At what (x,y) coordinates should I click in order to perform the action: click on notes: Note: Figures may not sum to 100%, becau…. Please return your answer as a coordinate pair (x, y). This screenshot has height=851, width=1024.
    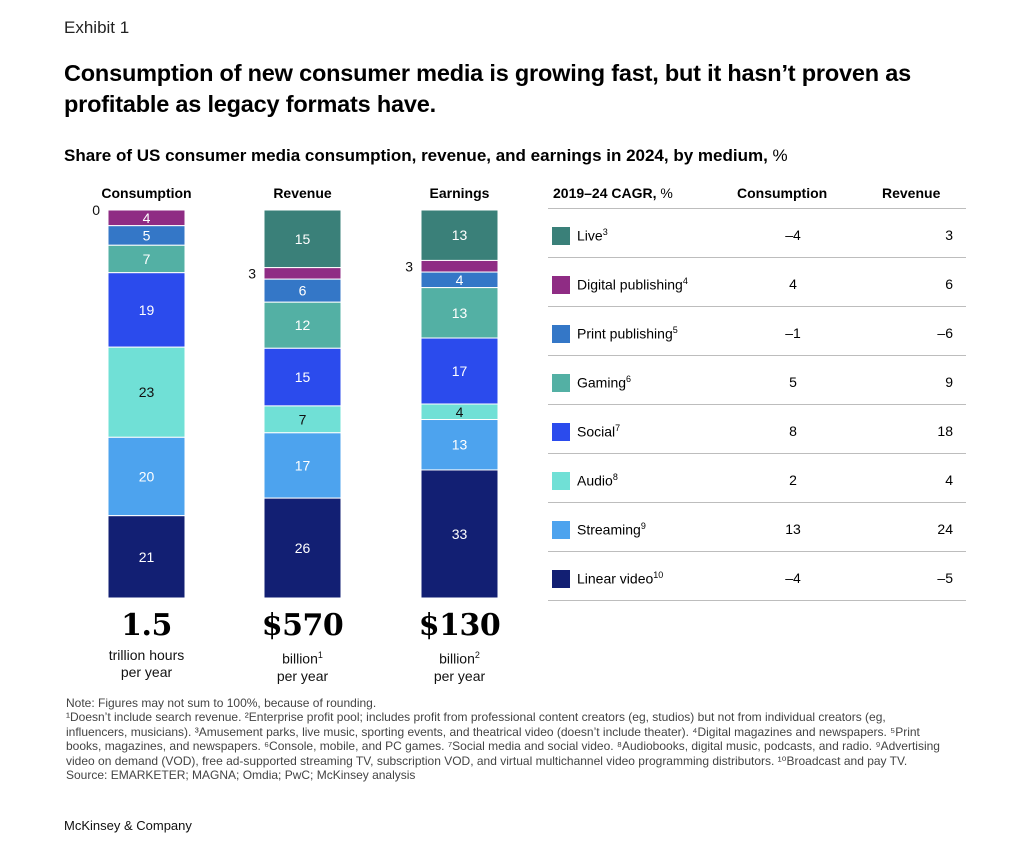
    Looking at the image, I should click on (506, 739).